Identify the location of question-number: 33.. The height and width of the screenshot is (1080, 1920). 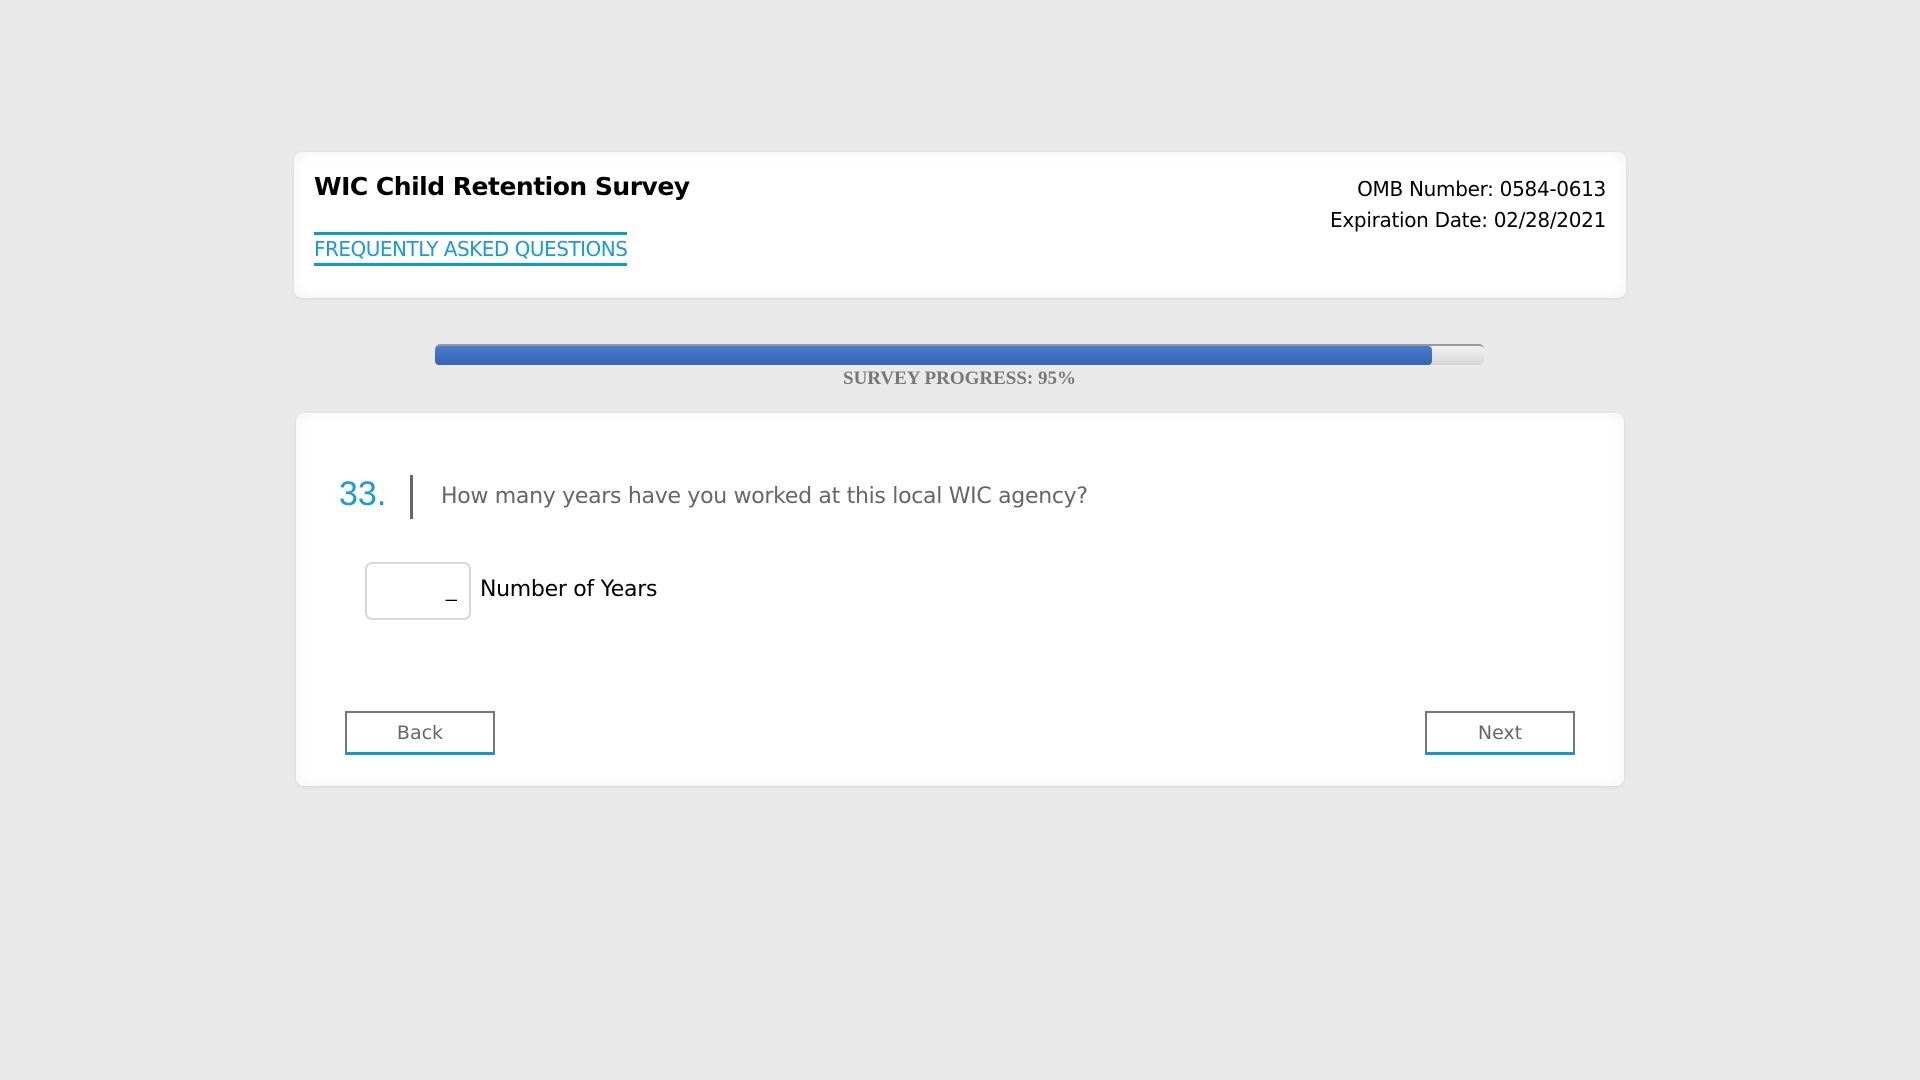
(363, 494).